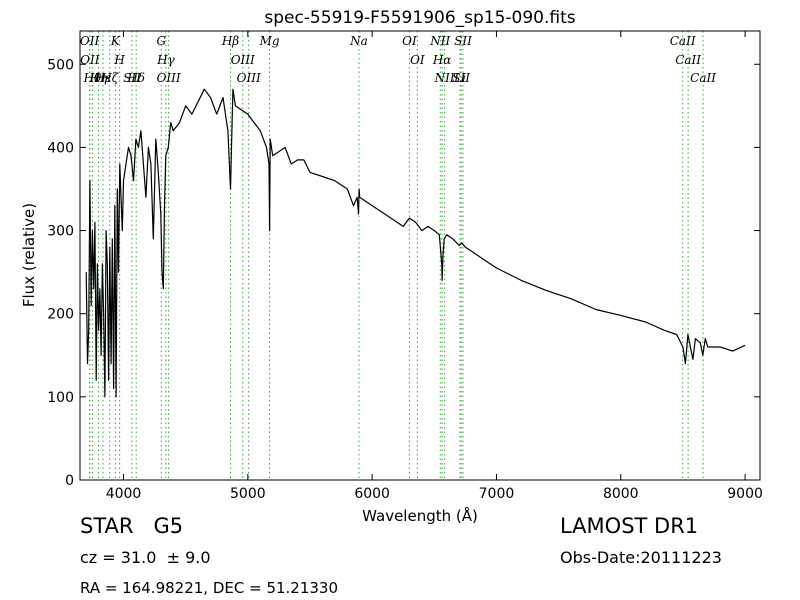  I want to click on line-marker-label: Li, so click(459, 78).